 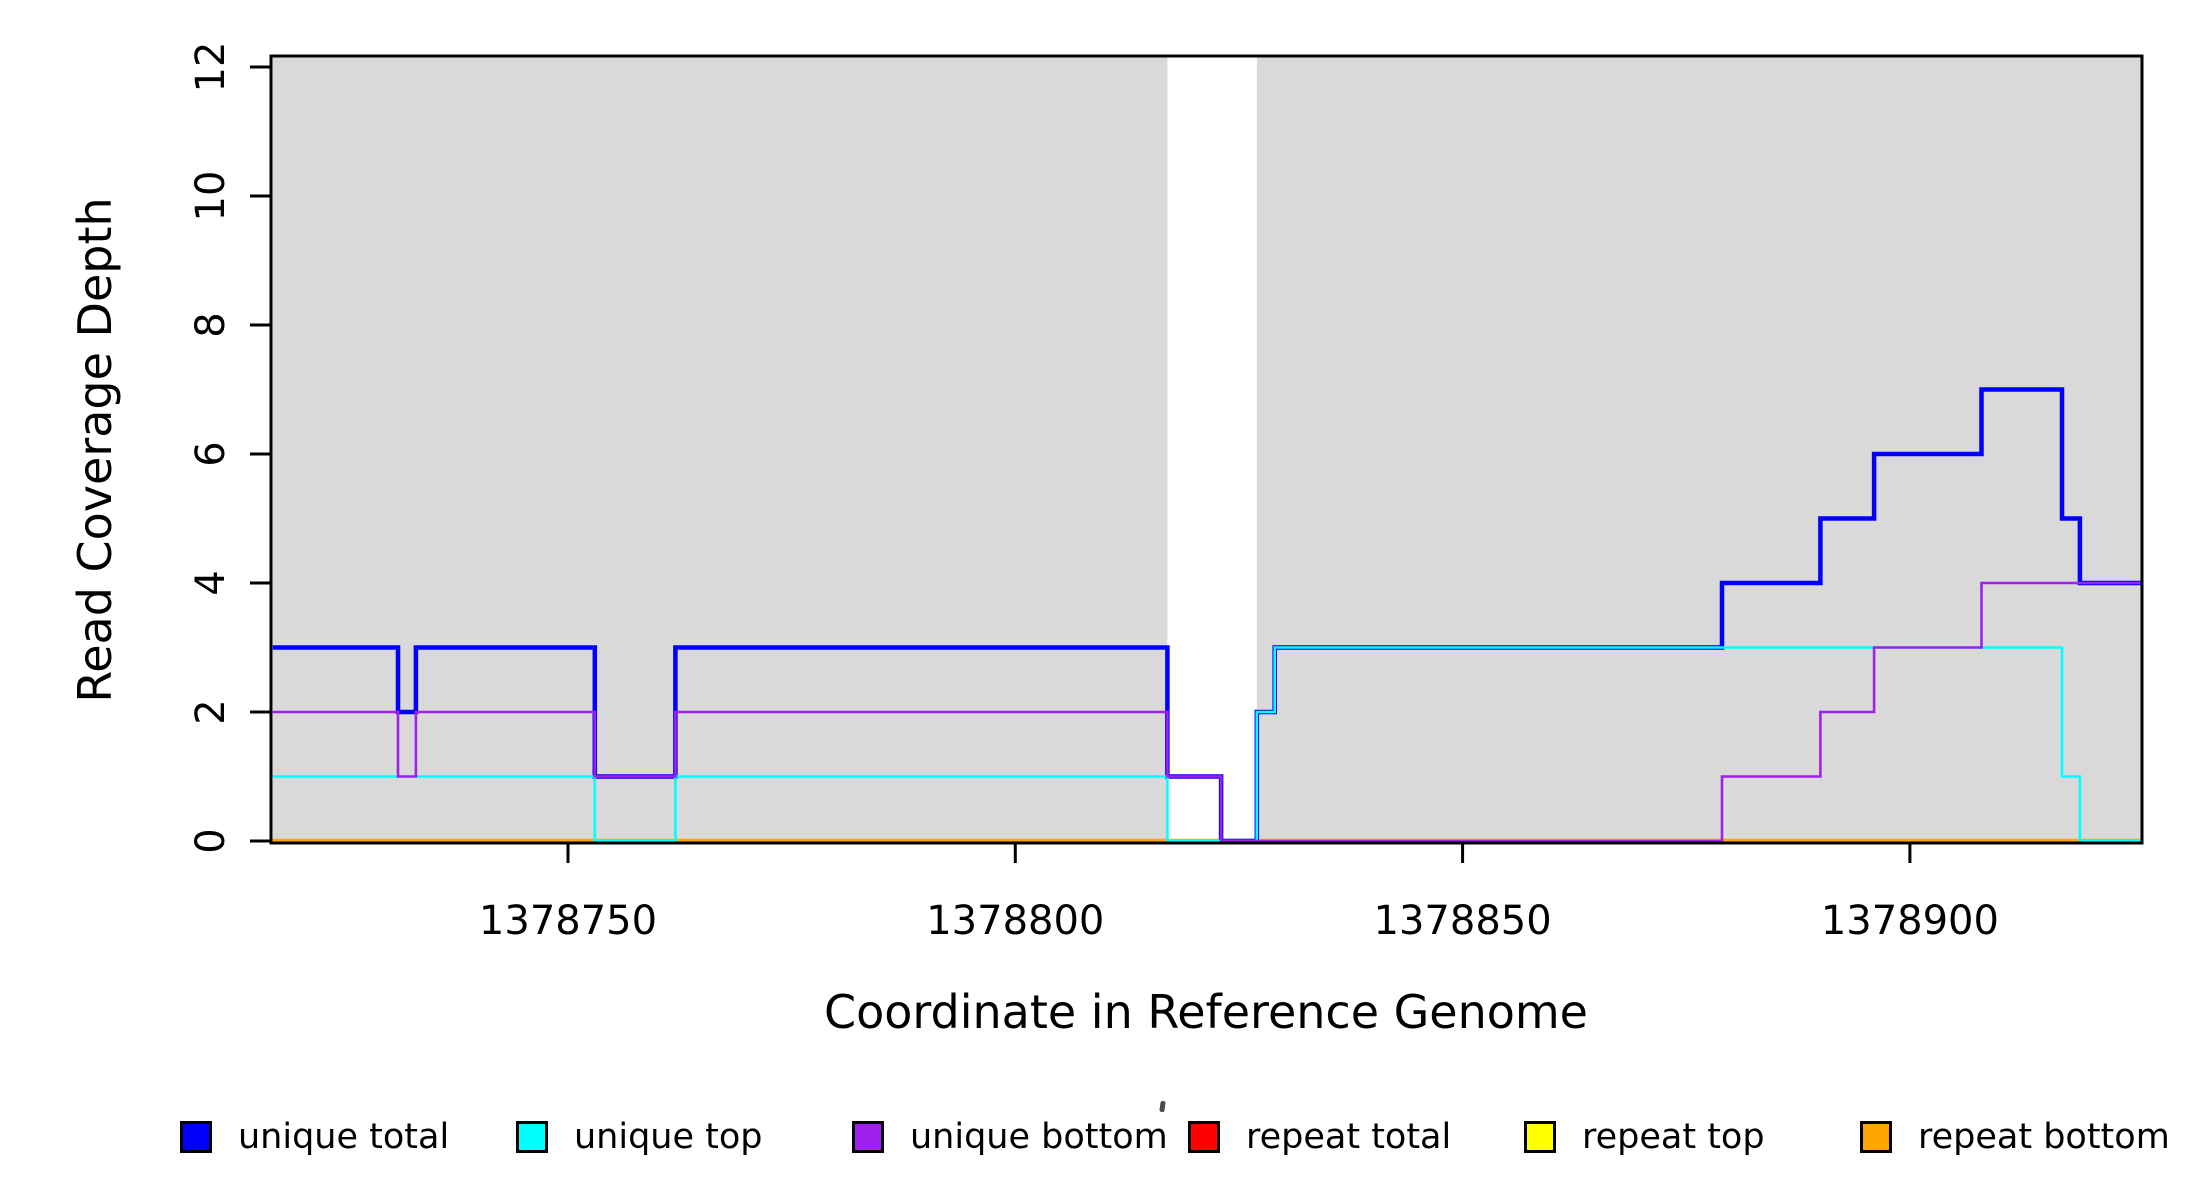 What do you see at coordinates (211, 324) in the screenshot?
I see `y-tick-label: 8` at bounding box center [211, 324].